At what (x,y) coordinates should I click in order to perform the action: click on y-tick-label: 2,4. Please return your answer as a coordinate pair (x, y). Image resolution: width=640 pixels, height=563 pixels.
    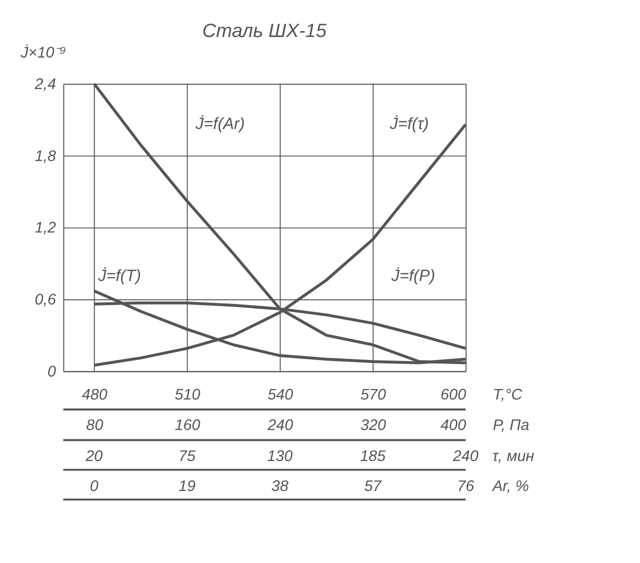
    Looking at the image, I should click on (45, 85).